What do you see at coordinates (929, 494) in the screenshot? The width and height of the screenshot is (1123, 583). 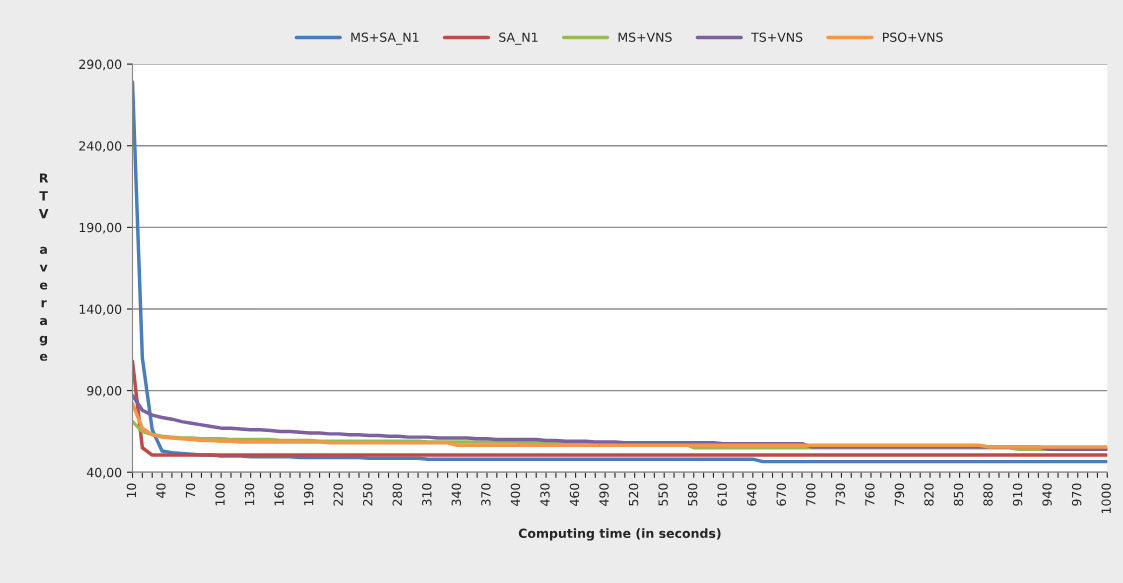 I see `x-tick-label: 820` at bounding box center [929, 494].